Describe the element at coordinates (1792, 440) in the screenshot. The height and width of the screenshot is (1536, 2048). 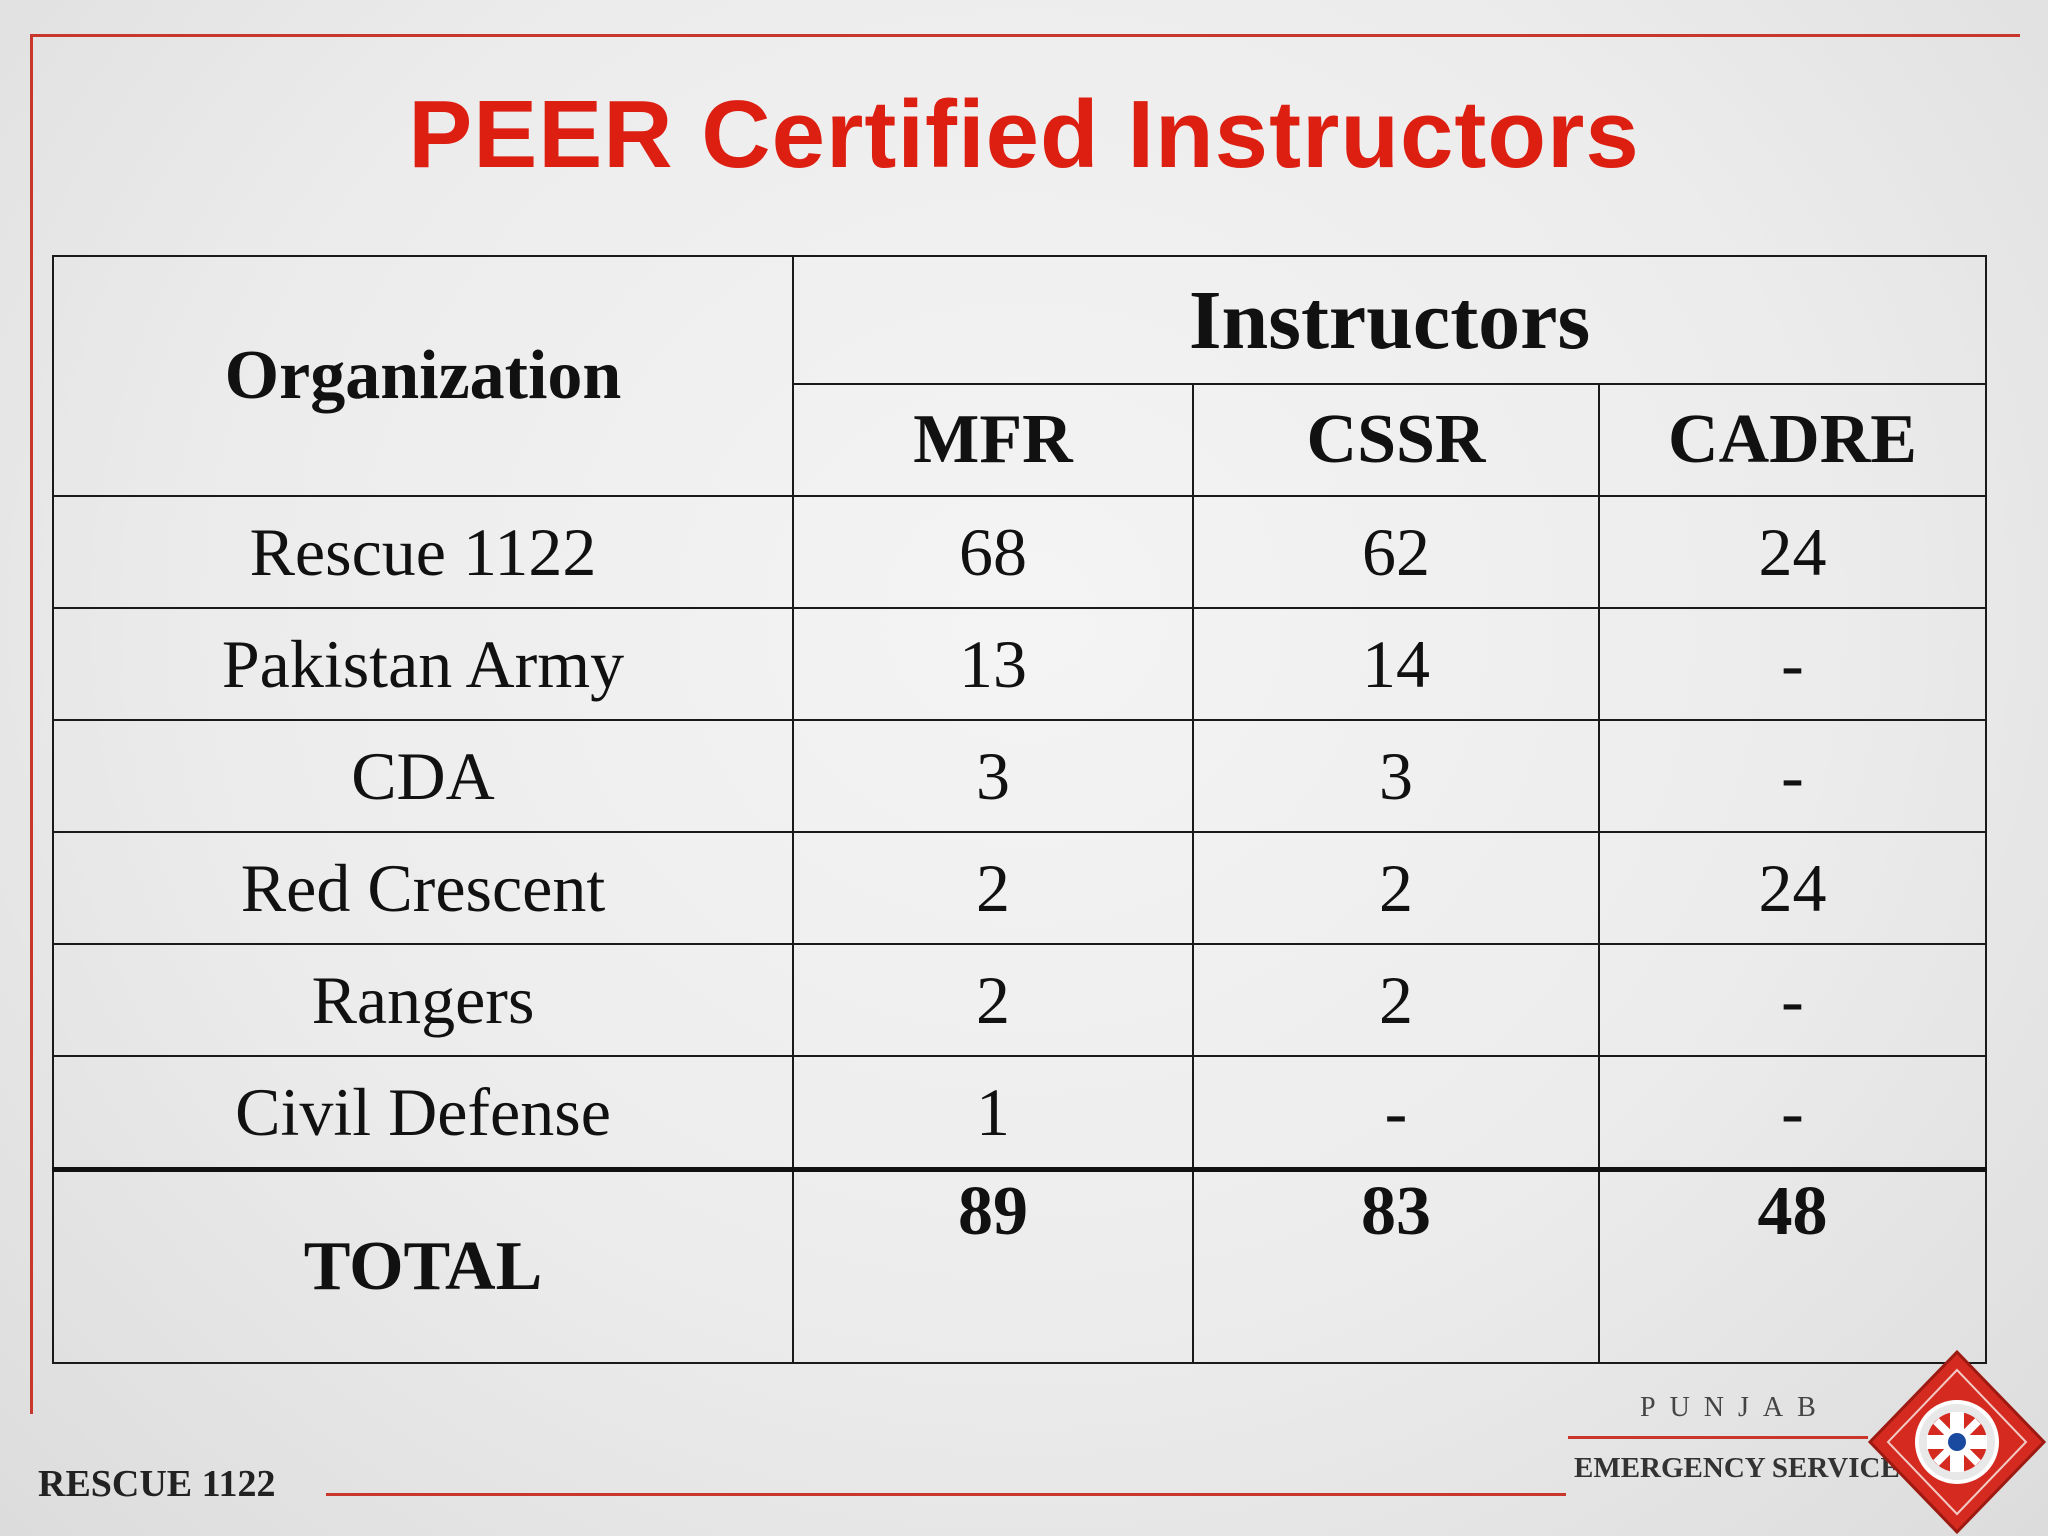
I see `column-header-cadre: CADRE` at that location.